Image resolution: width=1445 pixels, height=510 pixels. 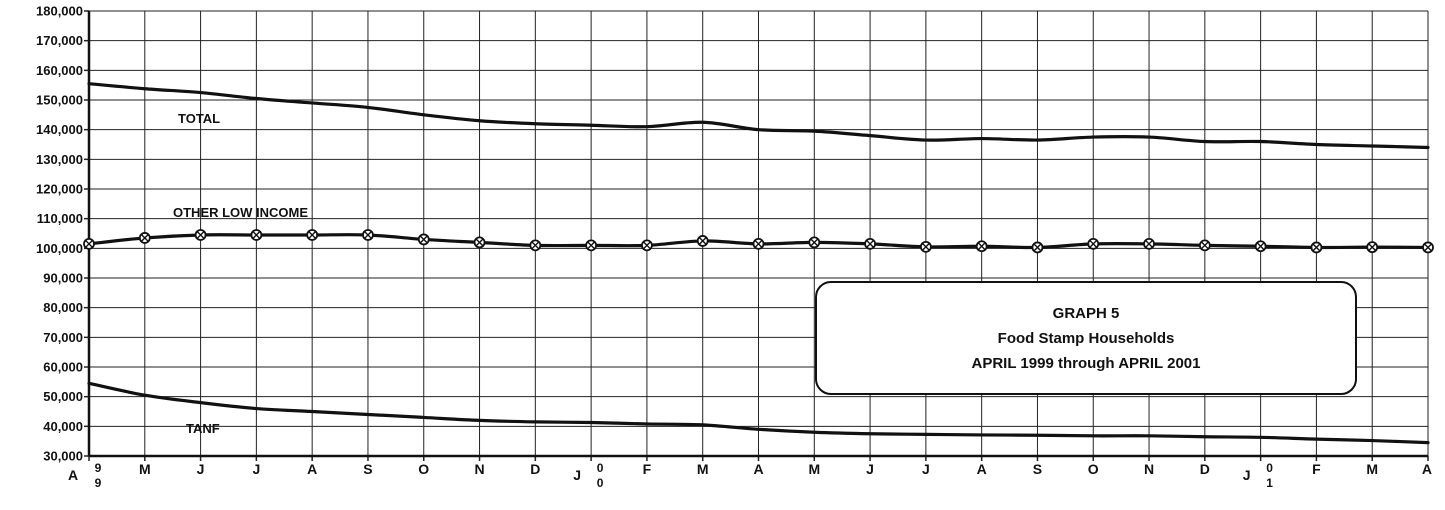 I want to click on y-tick-label: 120,000, so click(x=59, y=189).